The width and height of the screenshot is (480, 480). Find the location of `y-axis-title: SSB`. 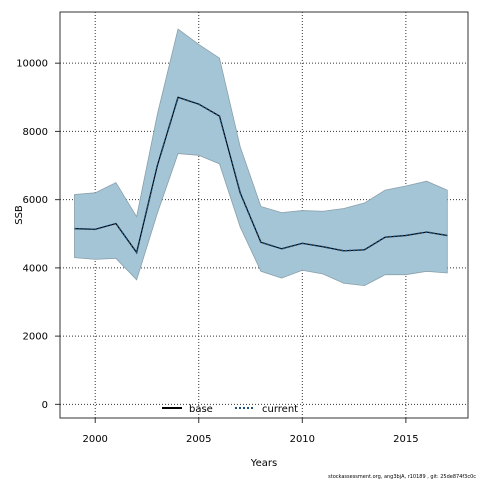

y-axis-title: SSB is located at coordinates (19, 215).